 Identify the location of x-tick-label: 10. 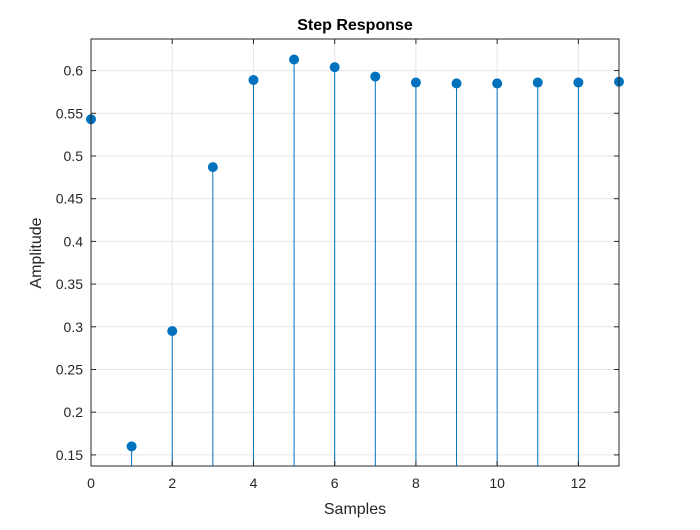
(497, 483).